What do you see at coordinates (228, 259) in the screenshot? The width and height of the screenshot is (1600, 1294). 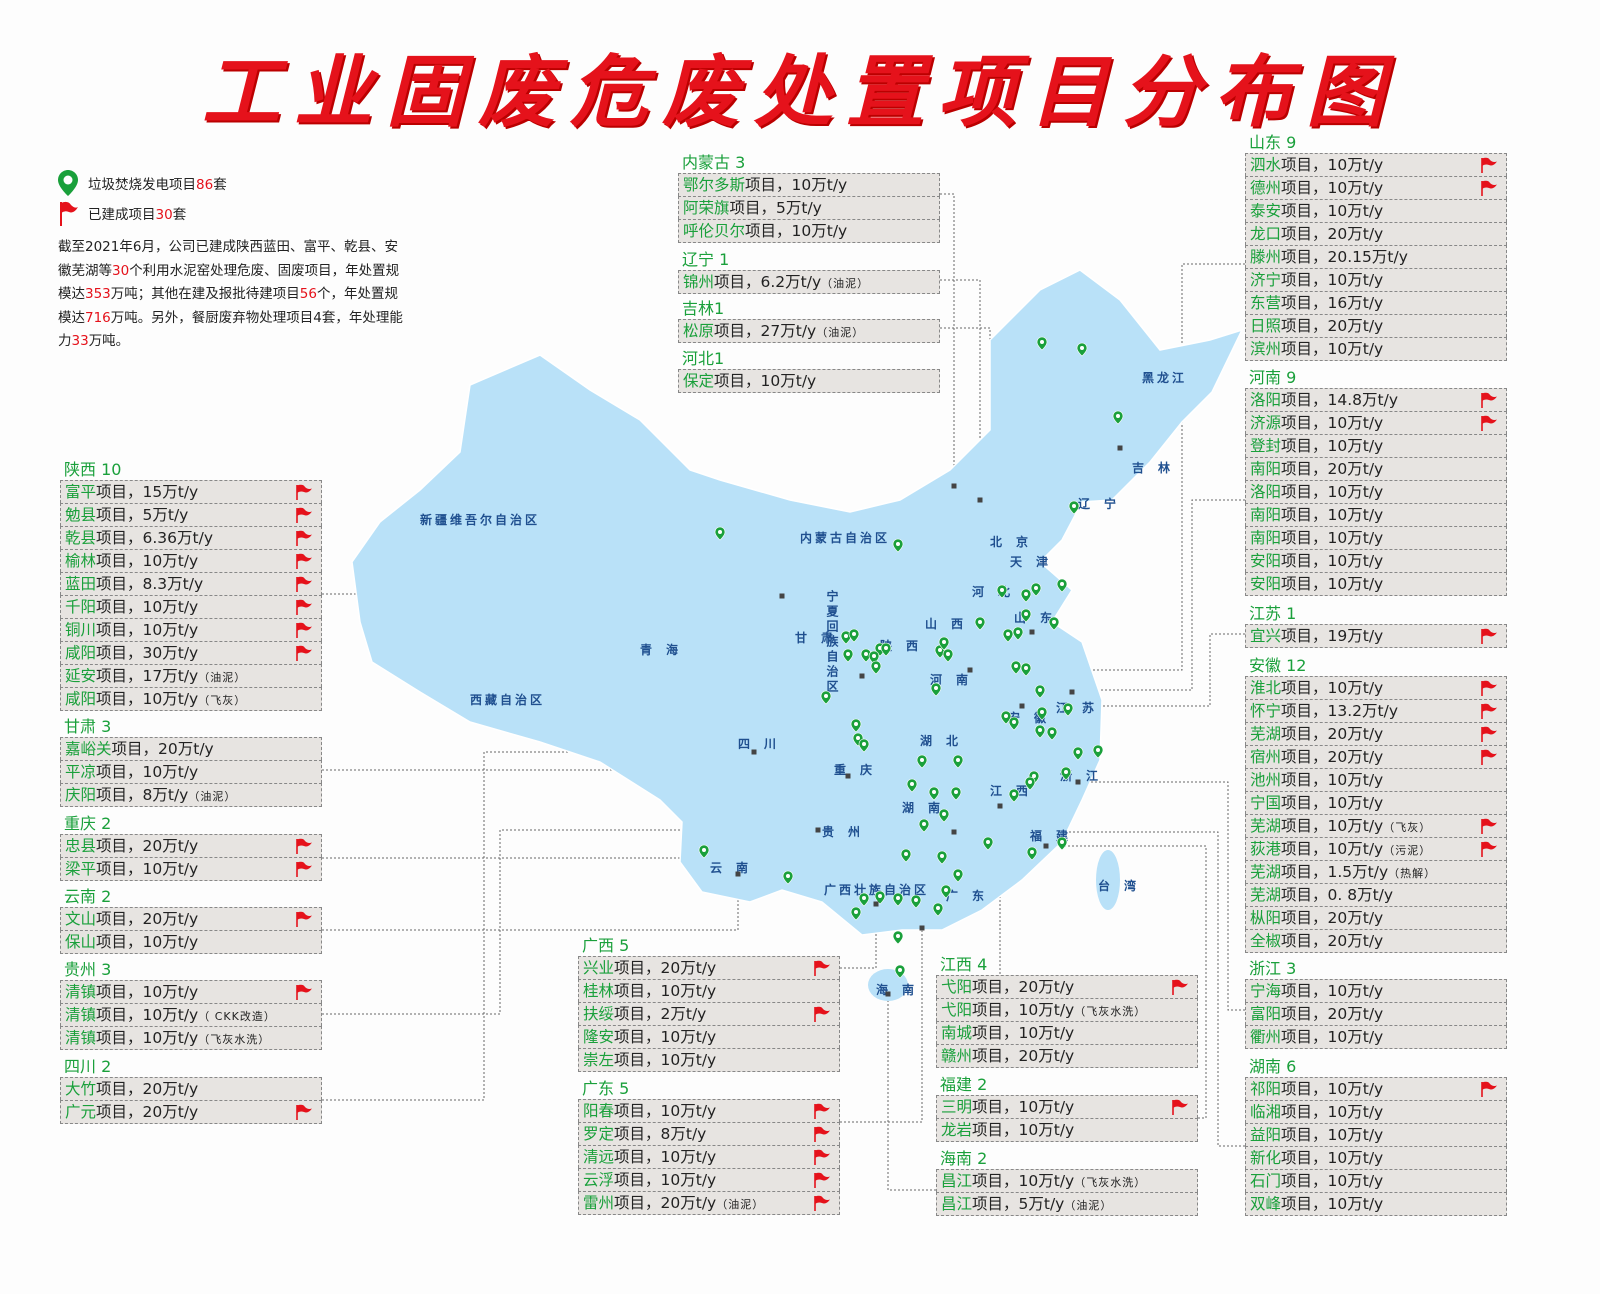 I see `summary-segment: 截至2021年6月，公司已建成陕西蓝田、富平、乾县、安徽芜湖等` at bounding box center [228, 259].